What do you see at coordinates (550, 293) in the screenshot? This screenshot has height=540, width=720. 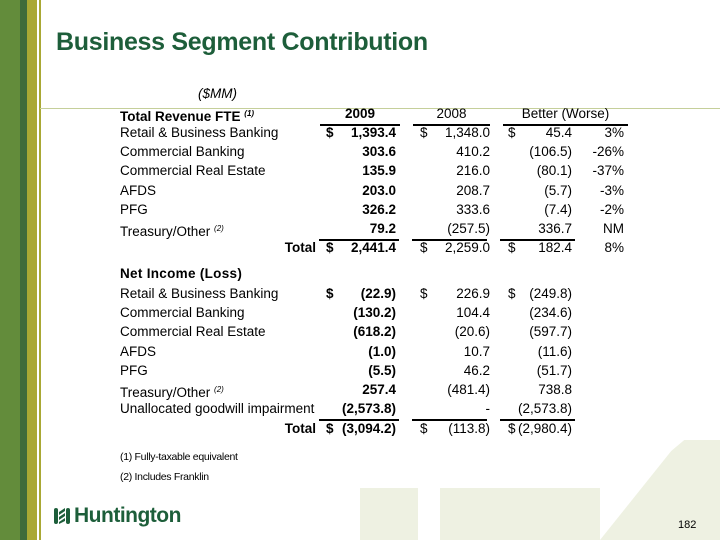 I see `value-better: (249.8)` at bounding box center [550, 293].